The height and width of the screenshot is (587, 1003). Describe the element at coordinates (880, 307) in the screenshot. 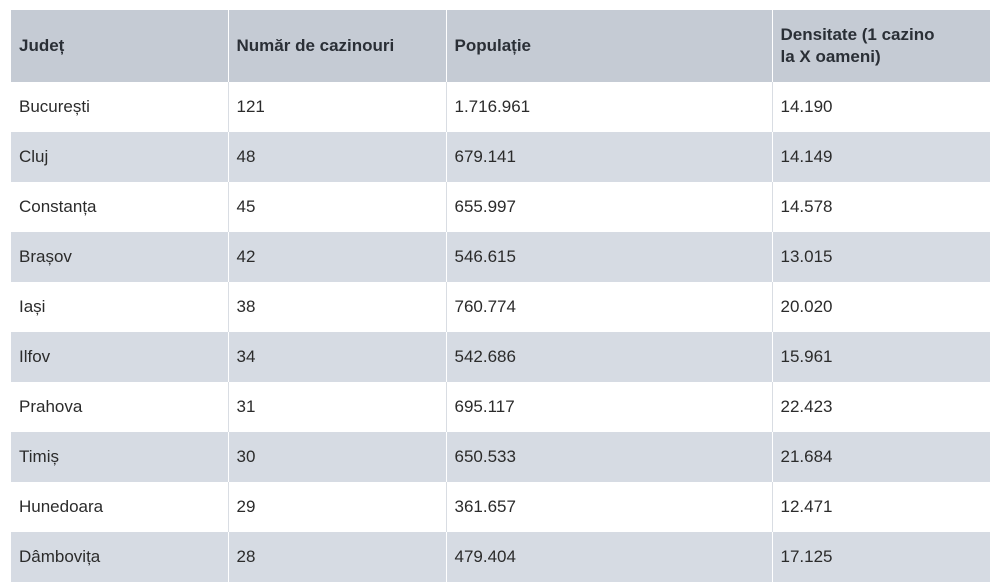

I see `table-cell: 20.020` at that location.